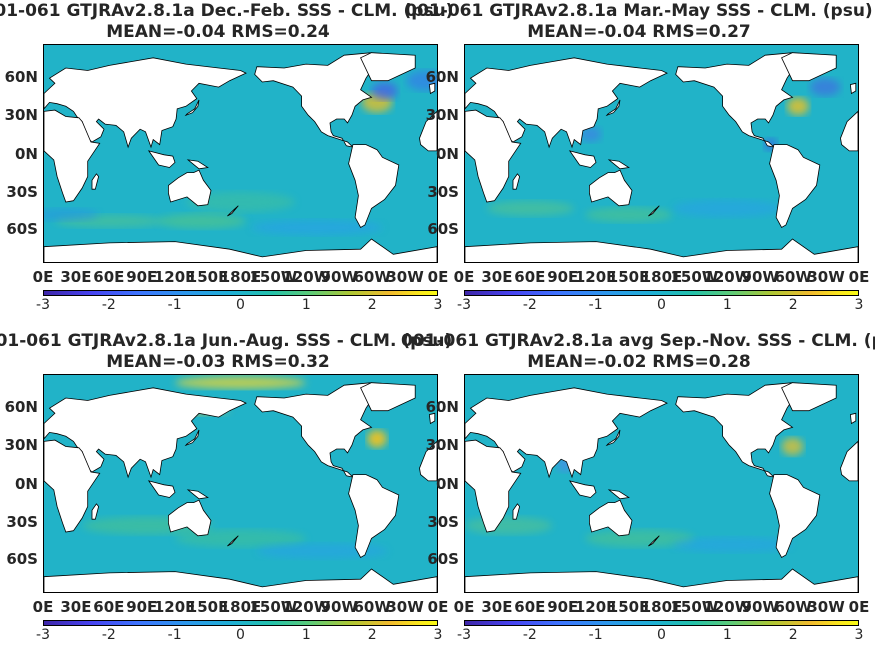 Image resolution: width=875 pixels, height=656 pixels. Describe the element at coordinates (218, 32) in the screenshot. I see `panel-stats: MEAN=-0.04 RMS=0.24` at that location.